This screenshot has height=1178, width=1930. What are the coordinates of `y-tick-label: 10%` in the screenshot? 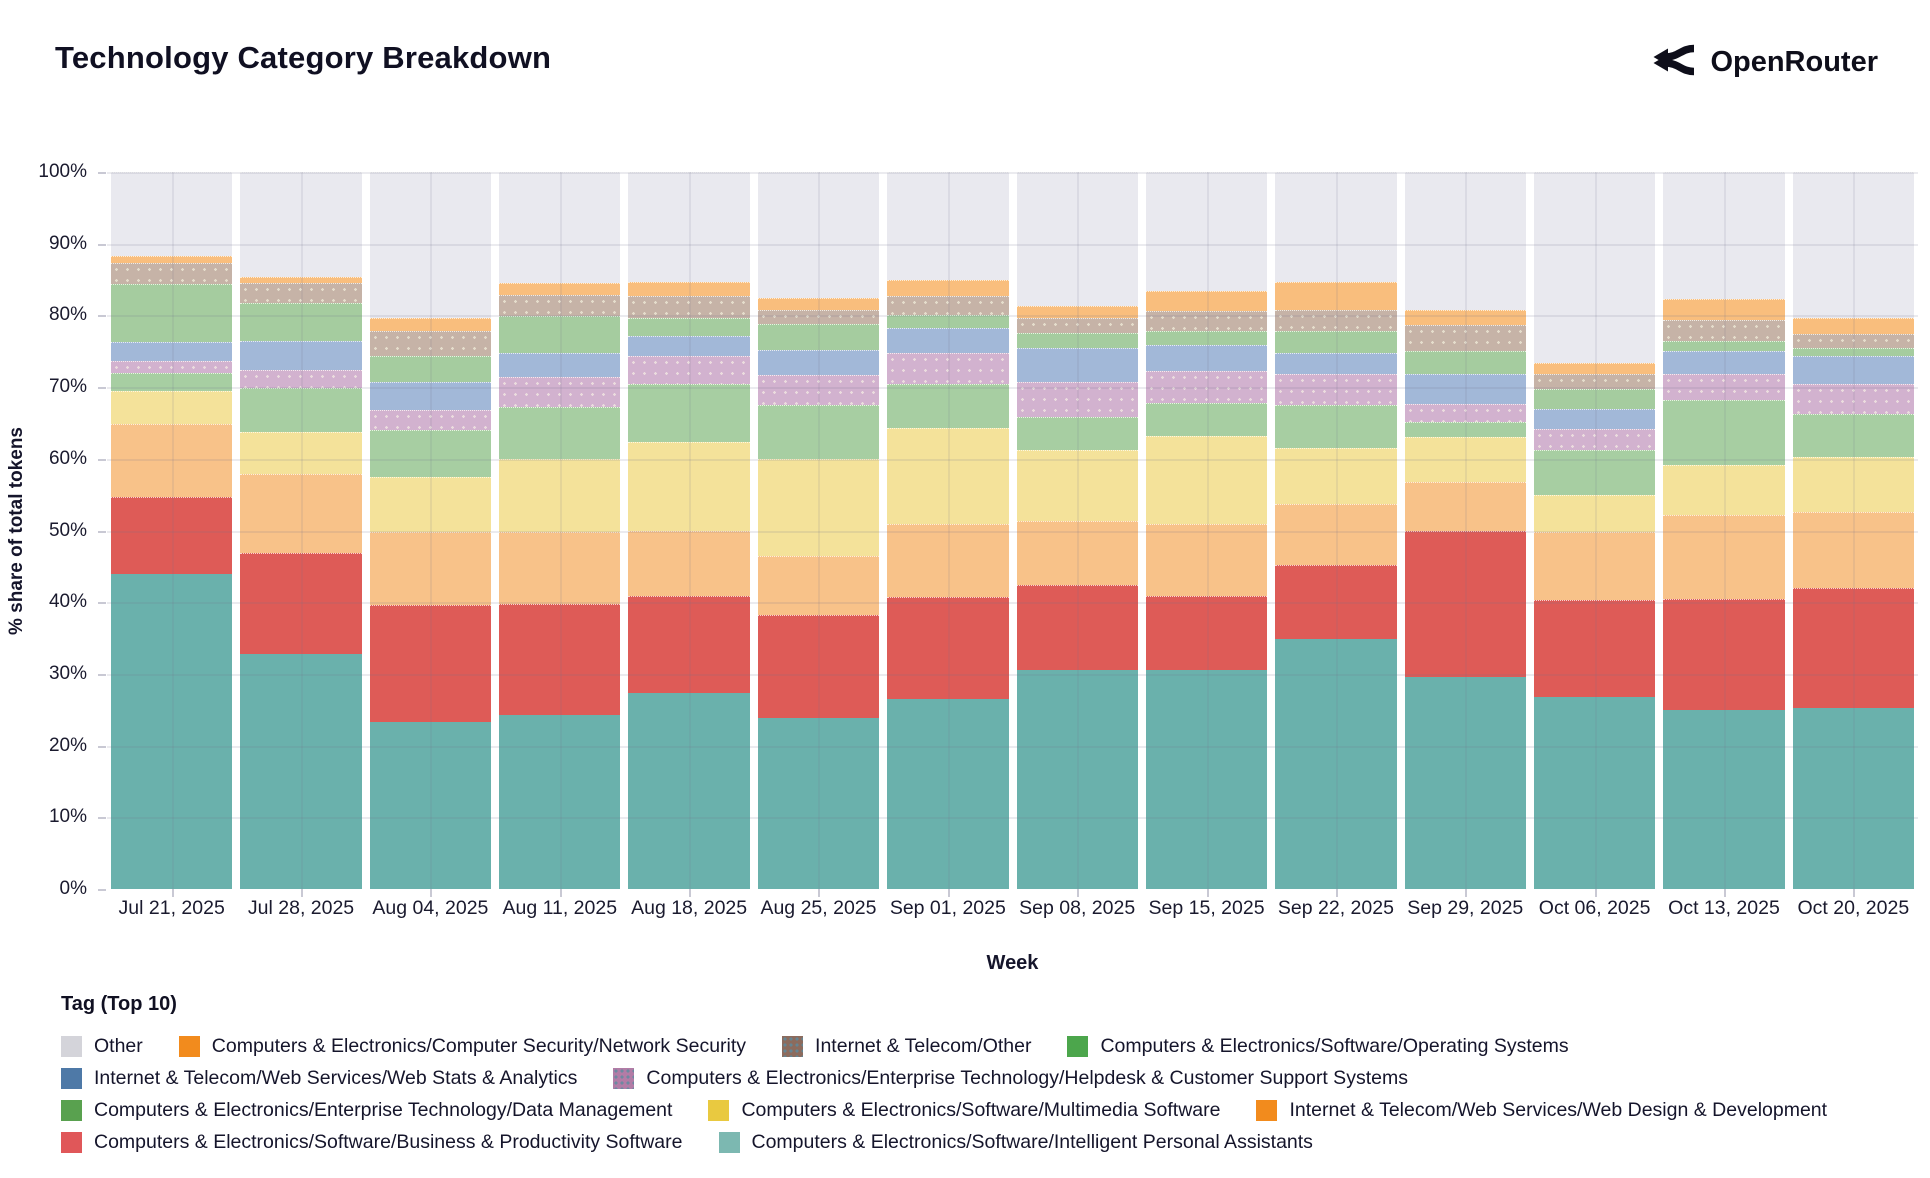 It's located at (67, 817).